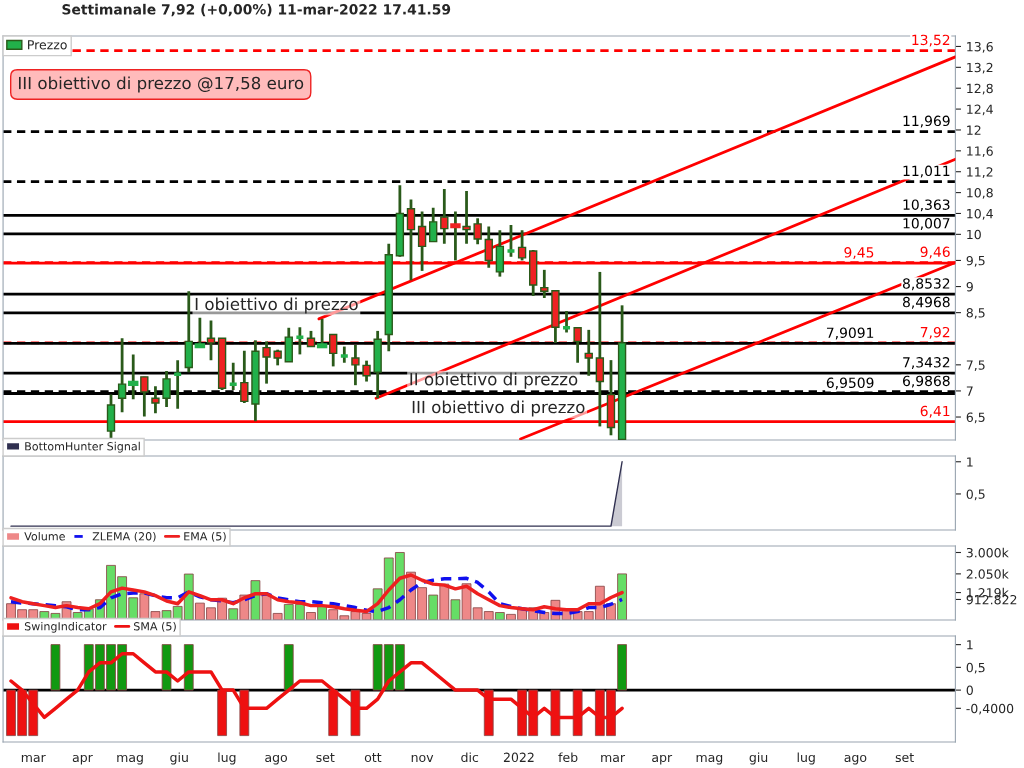 The height and width of the screenshot is (768, 1024). Describe the element at coordinates (931, 40) in the screenshot. I see `ref-line-label: 13,52` at that location.